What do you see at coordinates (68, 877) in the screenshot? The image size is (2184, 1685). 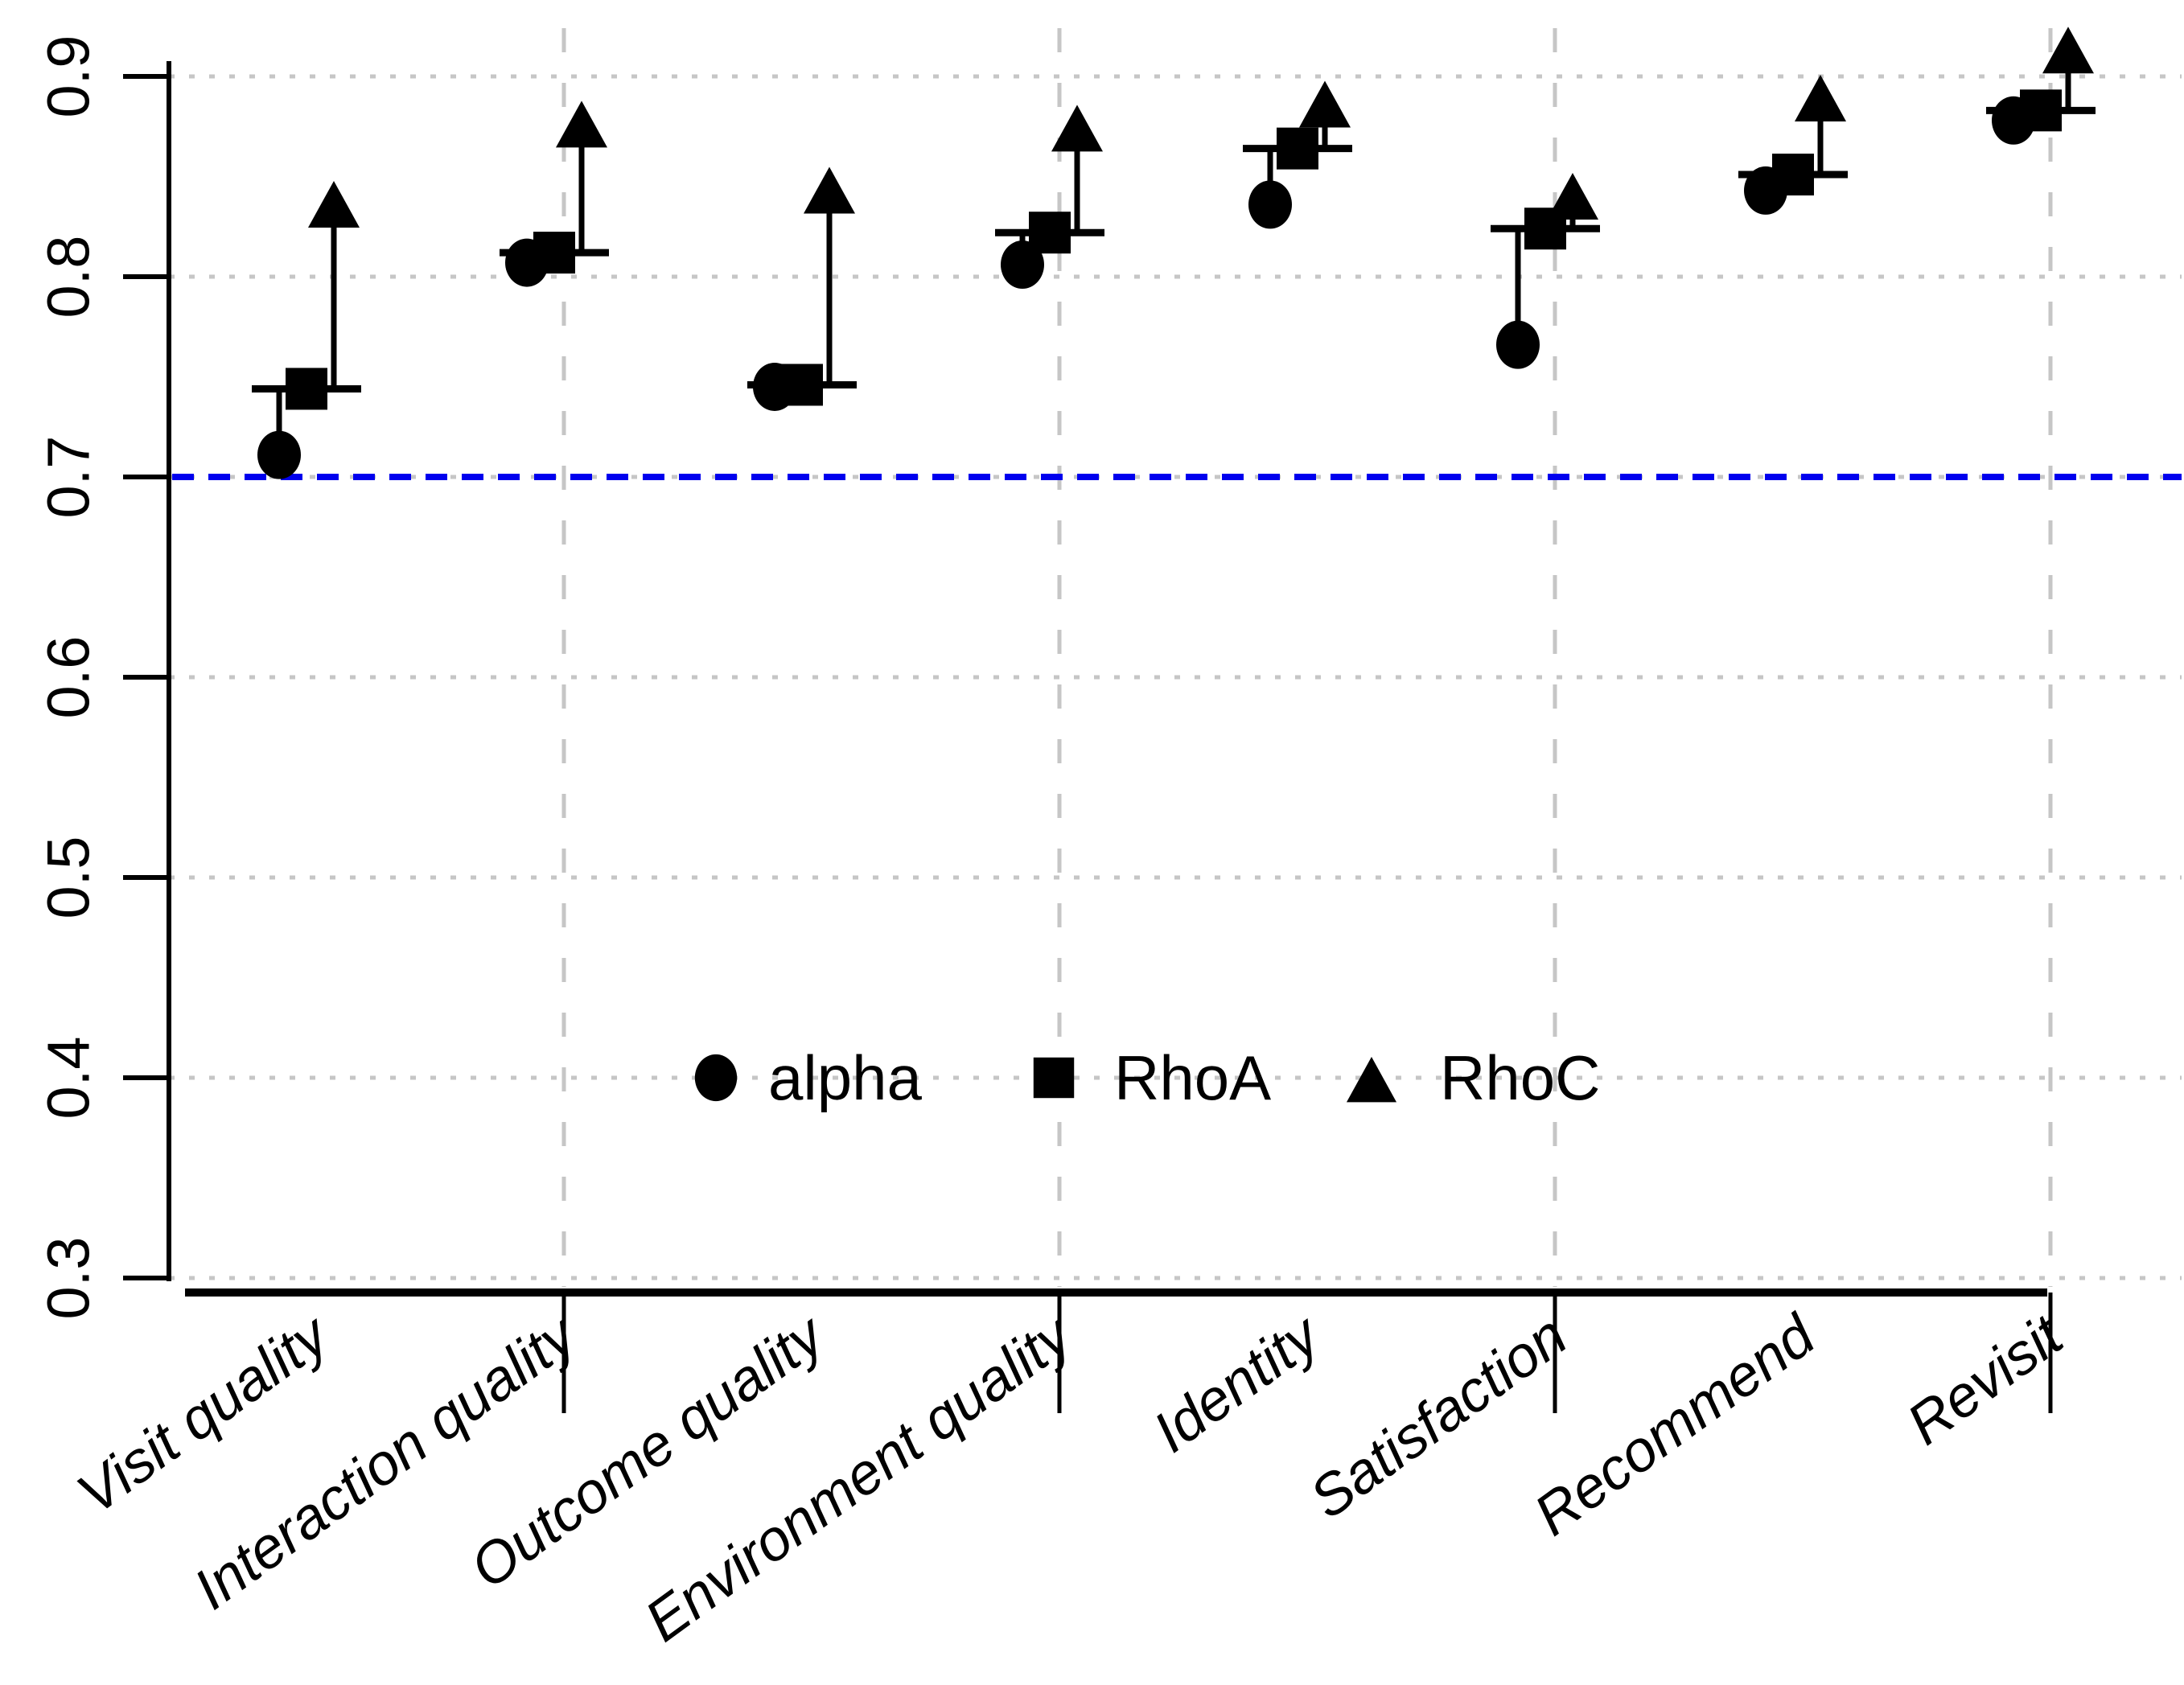 I see `y-tick-label-0.5: 0.5` at bounding box center [68, 877].